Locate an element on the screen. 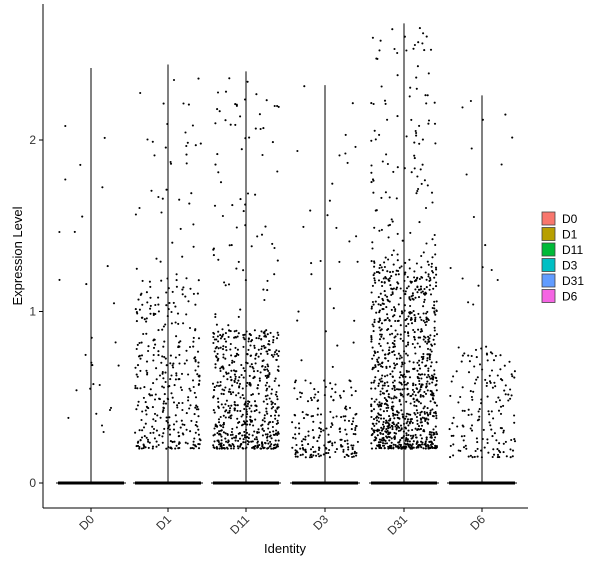 The width and height of the screenshot is (600, 568). legend-label: D6 is located at coordinates (570, 297).